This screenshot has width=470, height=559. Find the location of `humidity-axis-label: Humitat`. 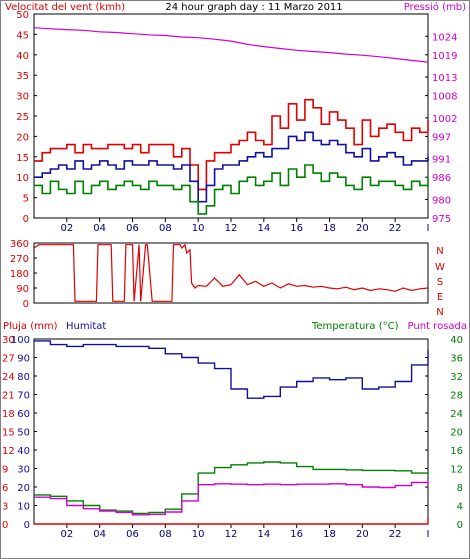

humidity-axis-label: Humitat is located at coordinates (86, 326).